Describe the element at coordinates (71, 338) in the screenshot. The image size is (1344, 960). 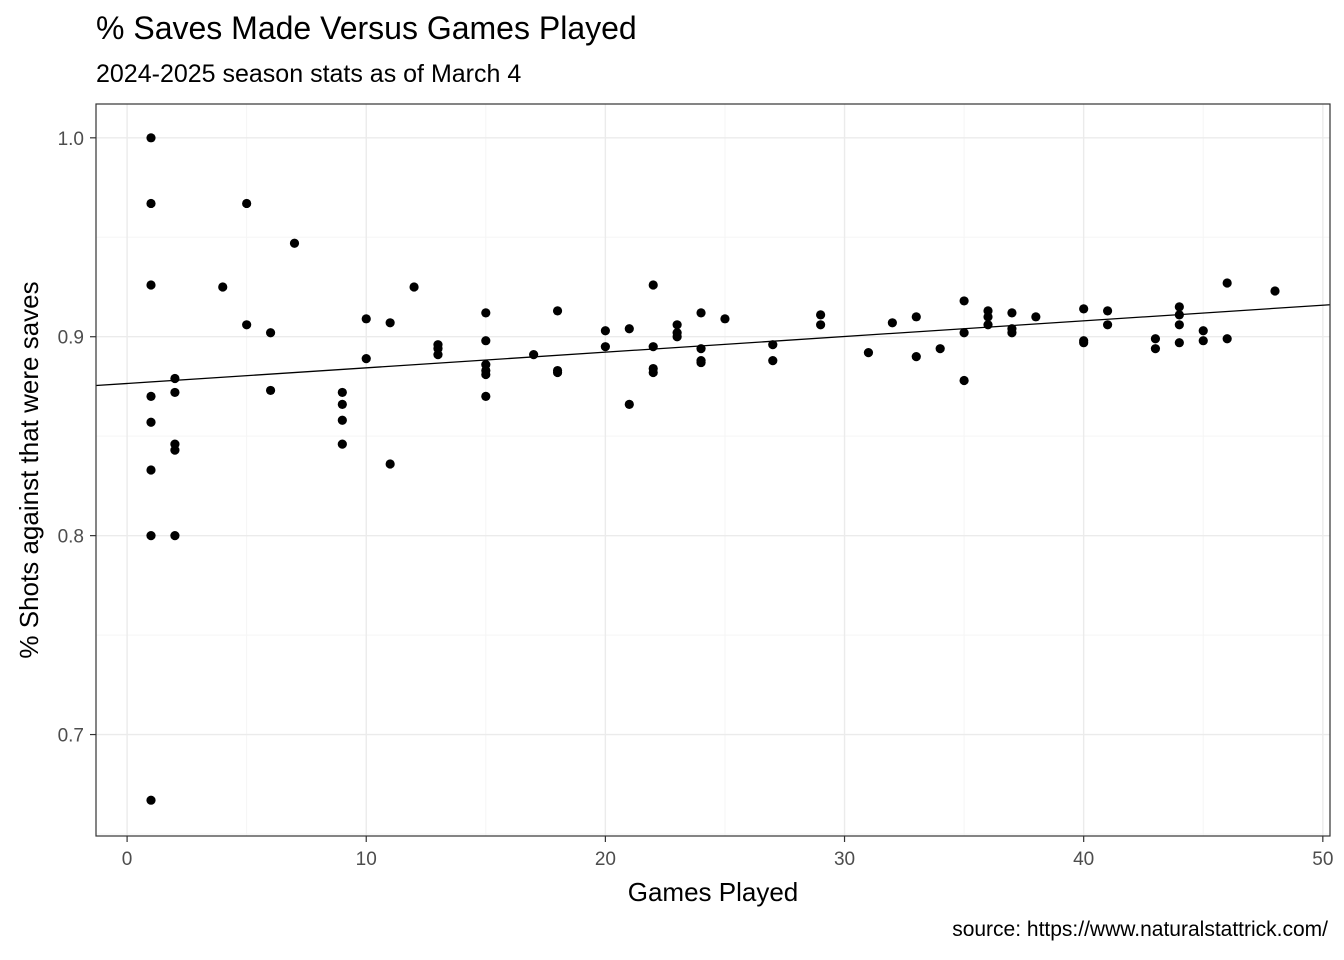
I see `y-tick-label: 0.9` at that location.